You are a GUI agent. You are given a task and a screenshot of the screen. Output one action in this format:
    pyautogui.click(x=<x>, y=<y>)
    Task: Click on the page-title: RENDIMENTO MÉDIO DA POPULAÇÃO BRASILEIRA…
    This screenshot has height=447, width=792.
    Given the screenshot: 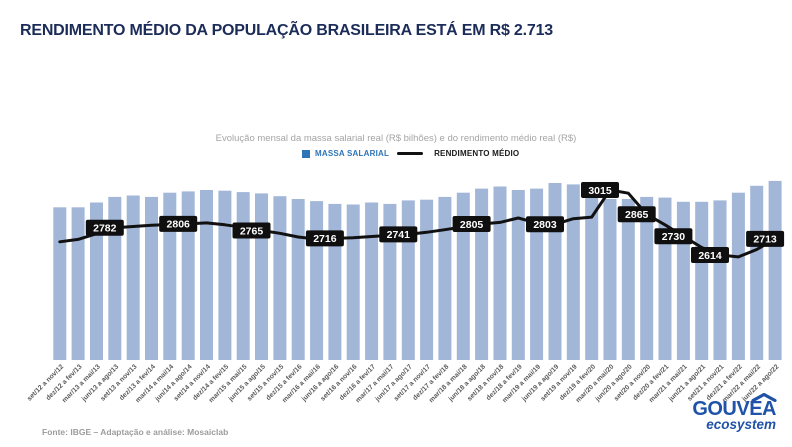 What is the action you would take?
    pyautogui.click(x=286, y=30)
    